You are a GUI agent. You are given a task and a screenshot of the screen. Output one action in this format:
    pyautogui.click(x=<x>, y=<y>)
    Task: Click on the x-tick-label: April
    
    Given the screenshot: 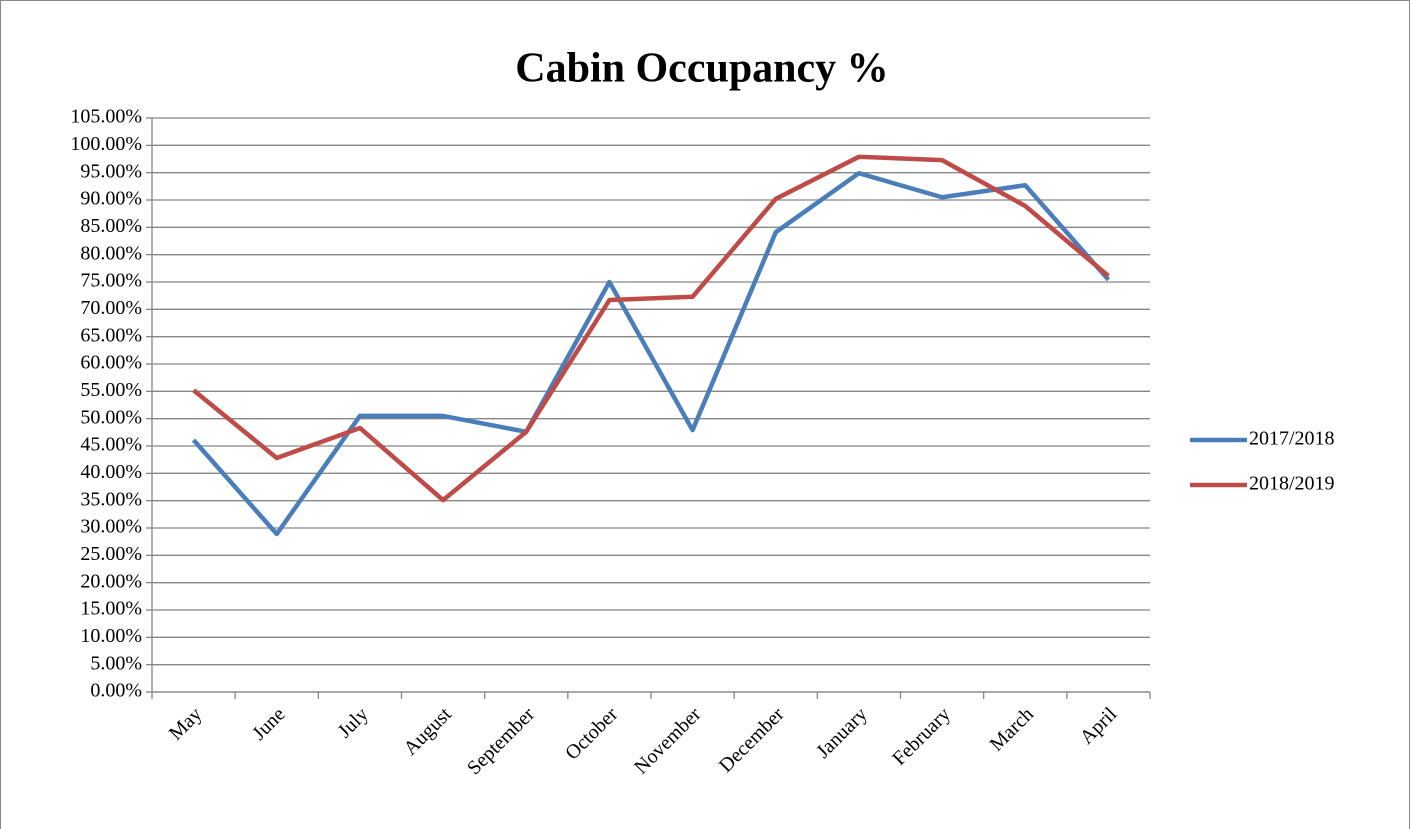 What is the action you would take?
    pyautogui.click(x=1099, y=726)
    